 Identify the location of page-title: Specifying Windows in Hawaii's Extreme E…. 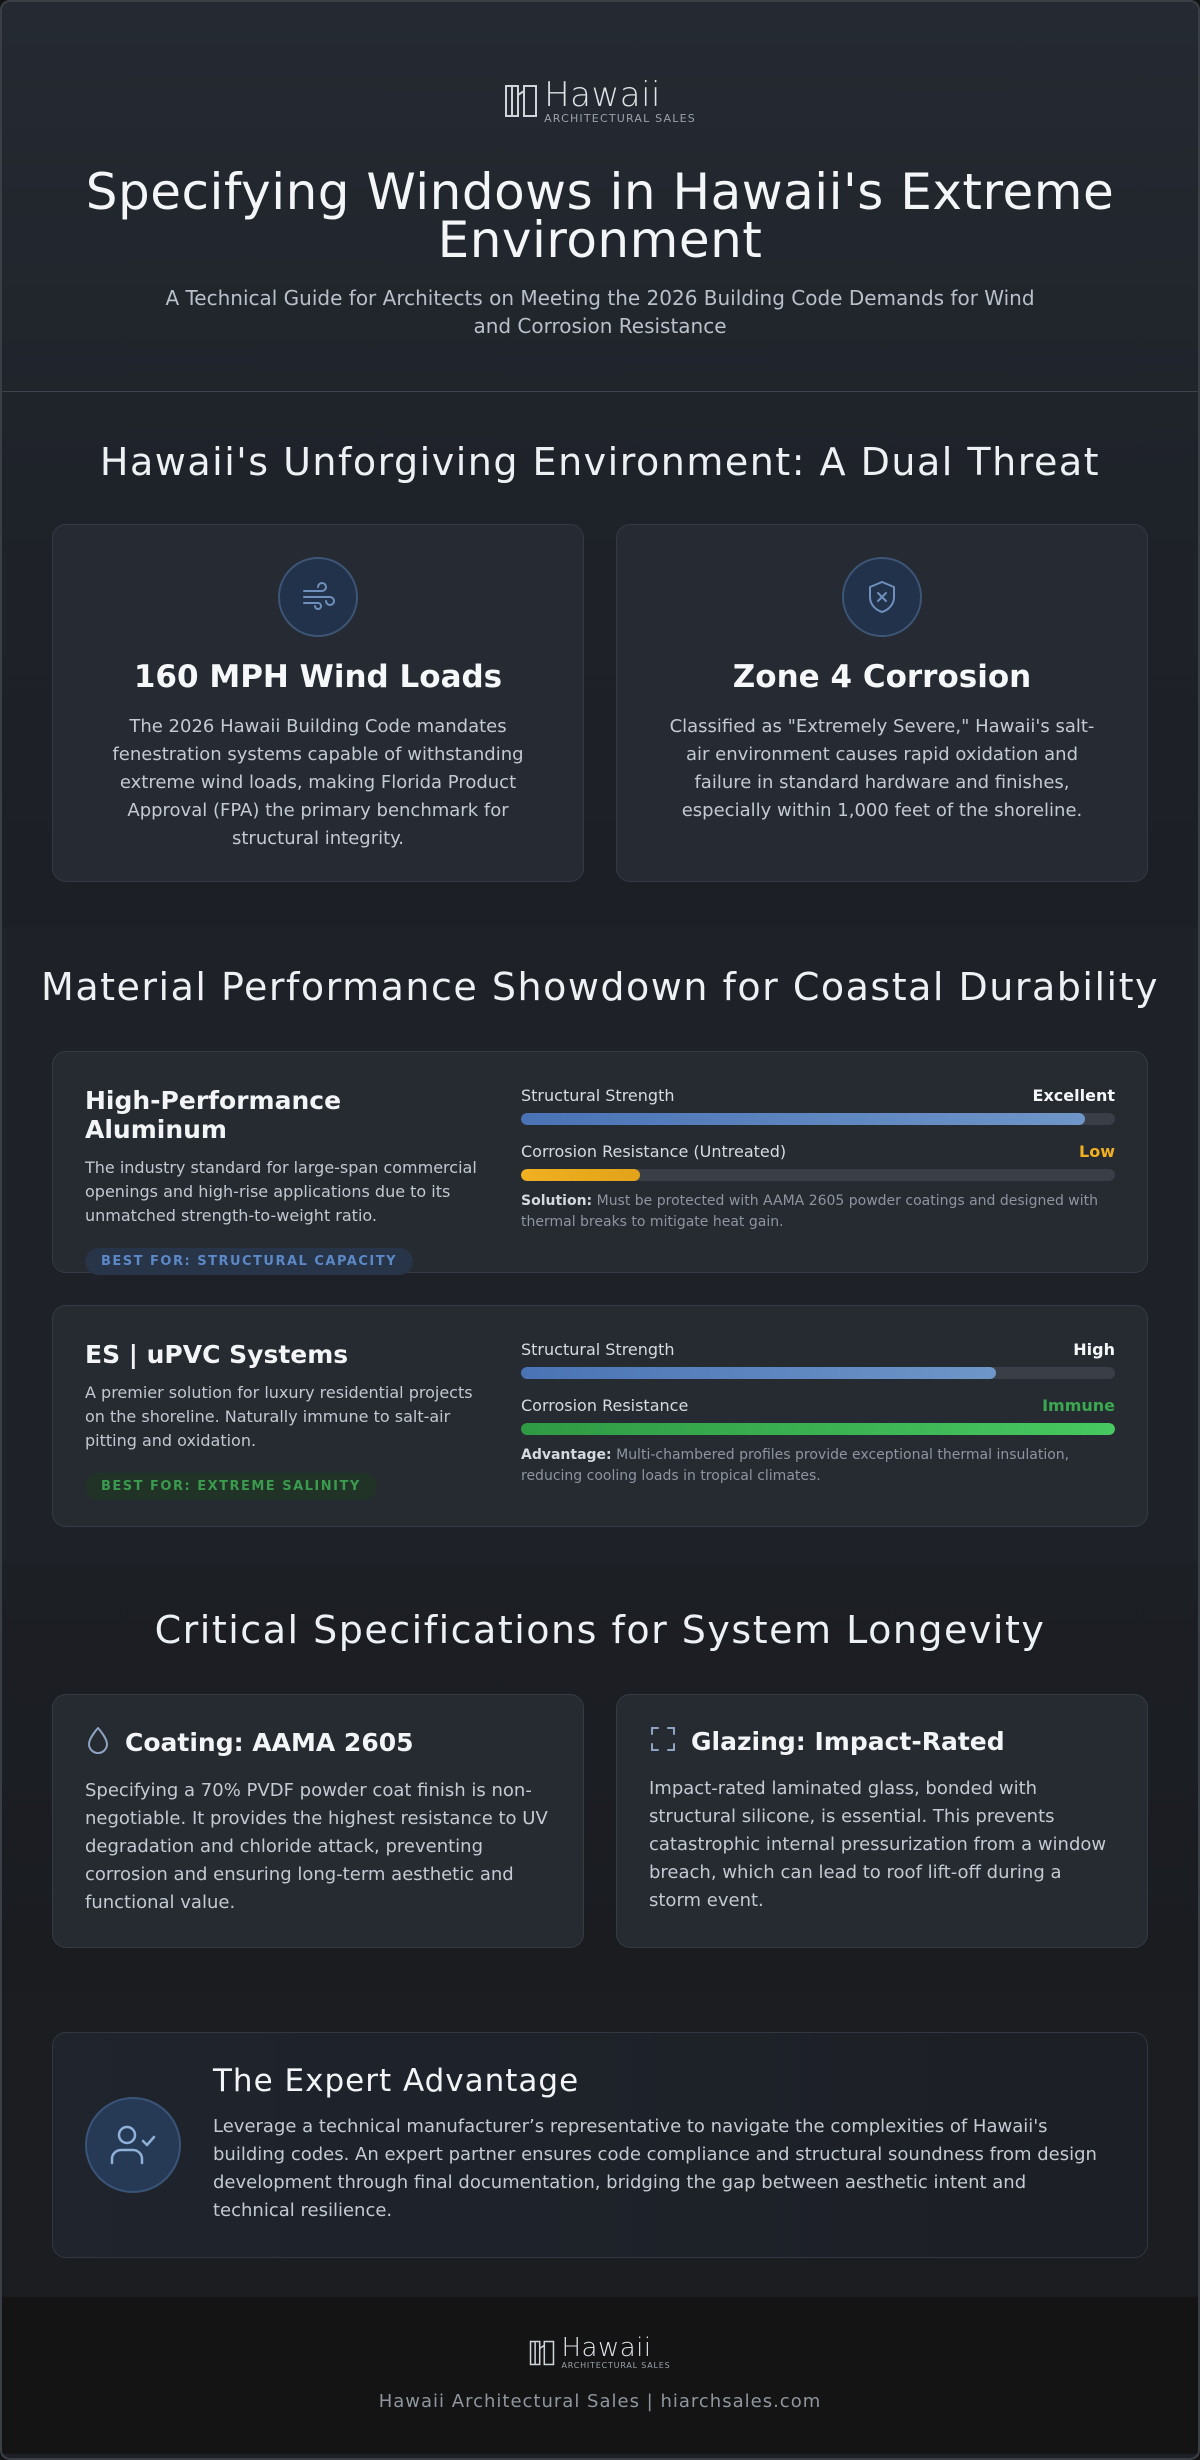
(600, 216).